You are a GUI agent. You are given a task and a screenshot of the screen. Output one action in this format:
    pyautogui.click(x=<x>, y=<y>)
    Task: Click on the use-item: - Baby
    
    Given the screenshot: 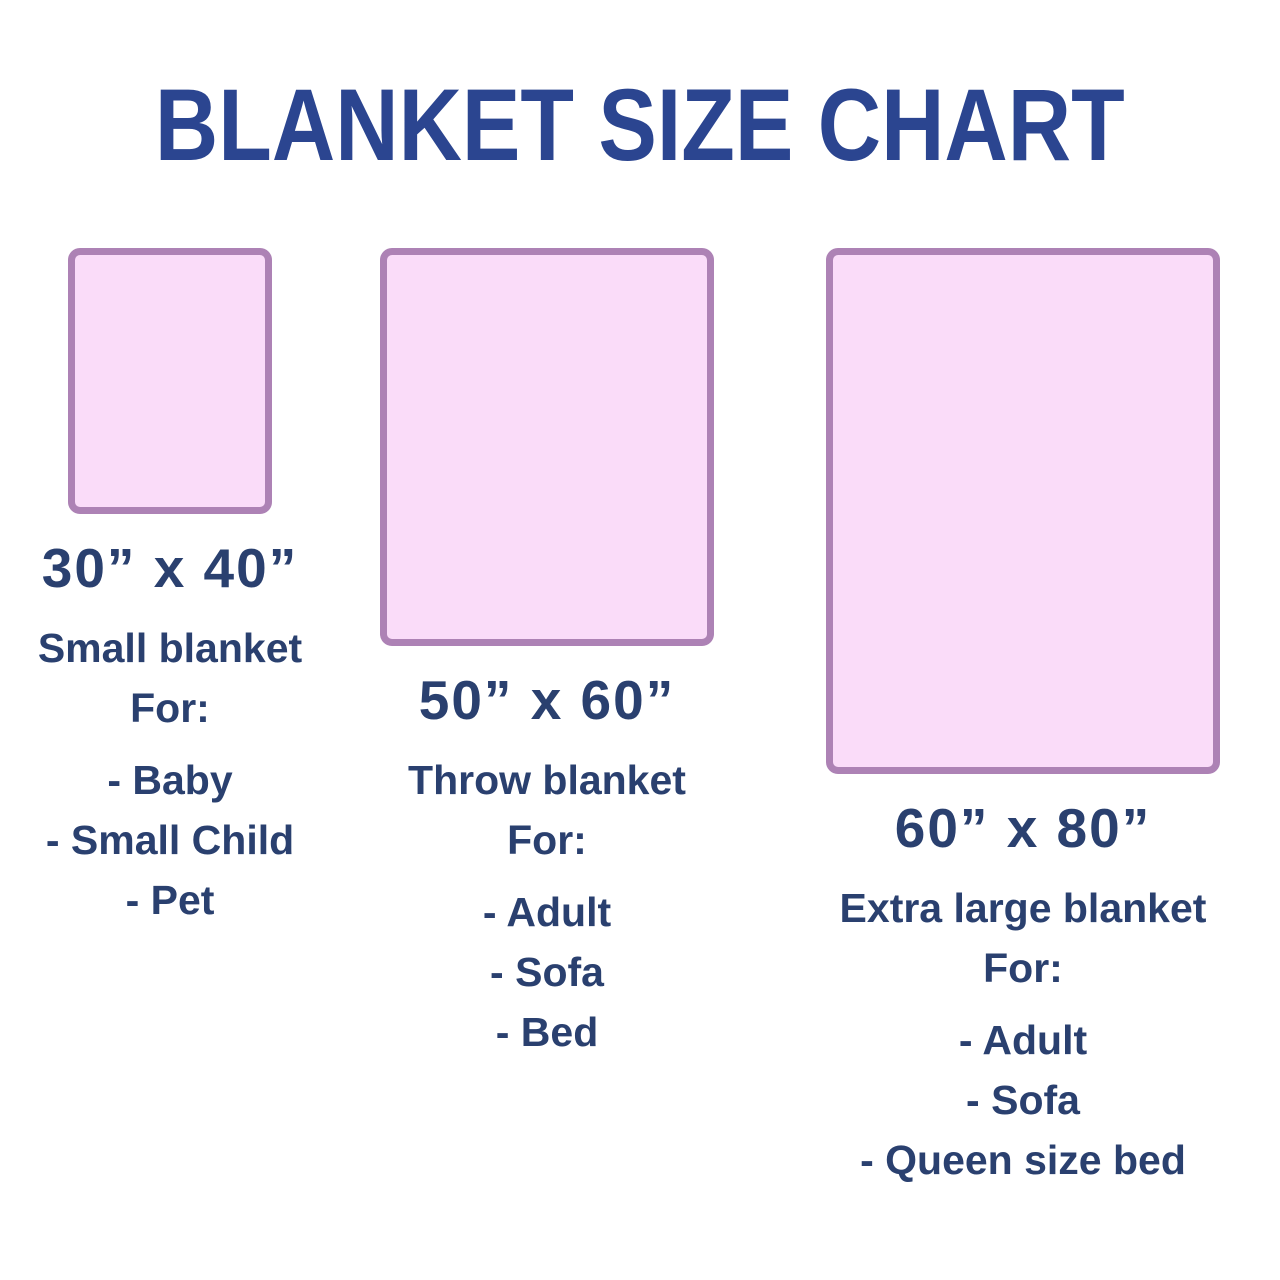 What is the action you would take?
    pyautogui.click(x=170, y=780)
    